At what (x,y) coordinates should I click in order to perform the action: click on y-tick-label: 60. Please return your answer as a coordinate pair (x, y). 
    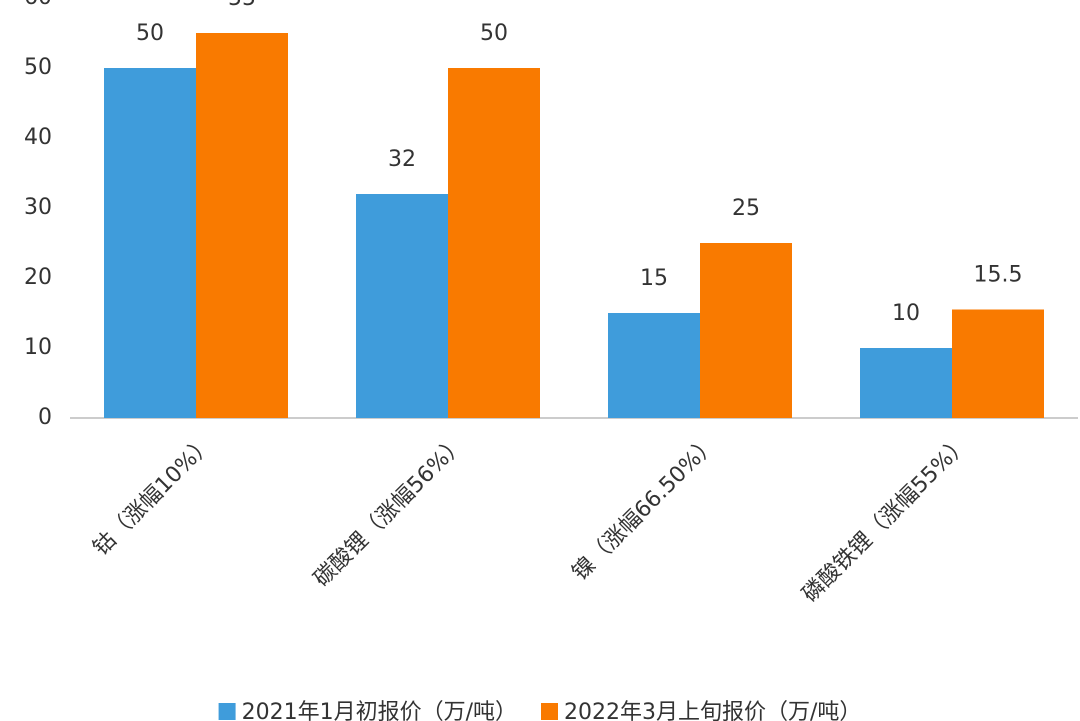
    Looking at the image, I should click on (38, 5).